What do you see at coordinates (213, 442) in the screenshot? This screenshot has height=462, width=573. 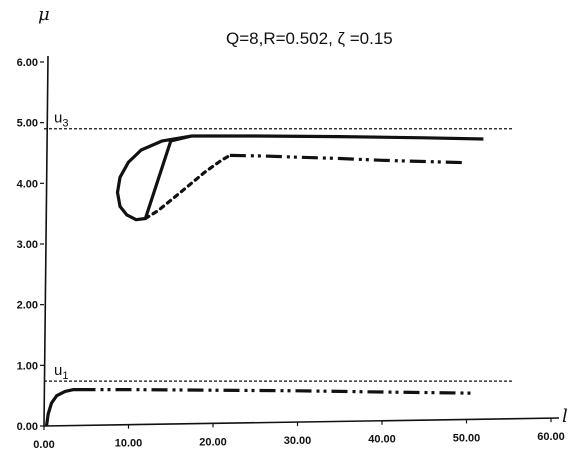 I see `x-tick-label: 20.00` at bounding box center [213, 442].